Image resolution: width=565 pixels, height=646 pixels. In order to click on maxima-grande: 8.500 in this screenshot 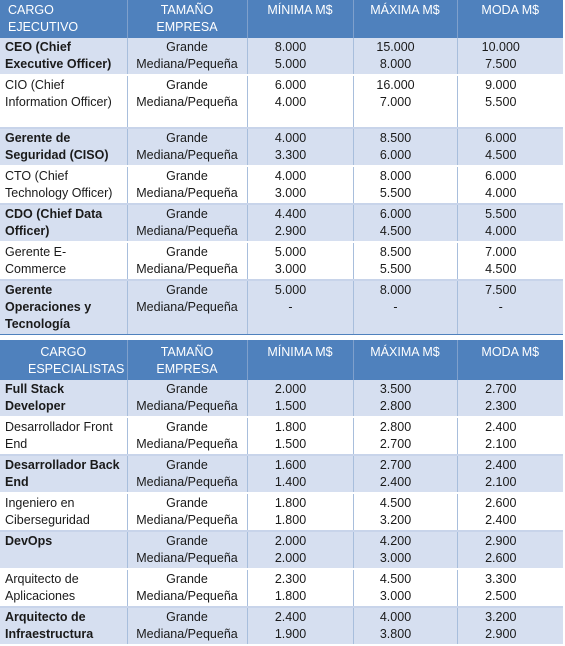, I will do `click(395, 252)`.